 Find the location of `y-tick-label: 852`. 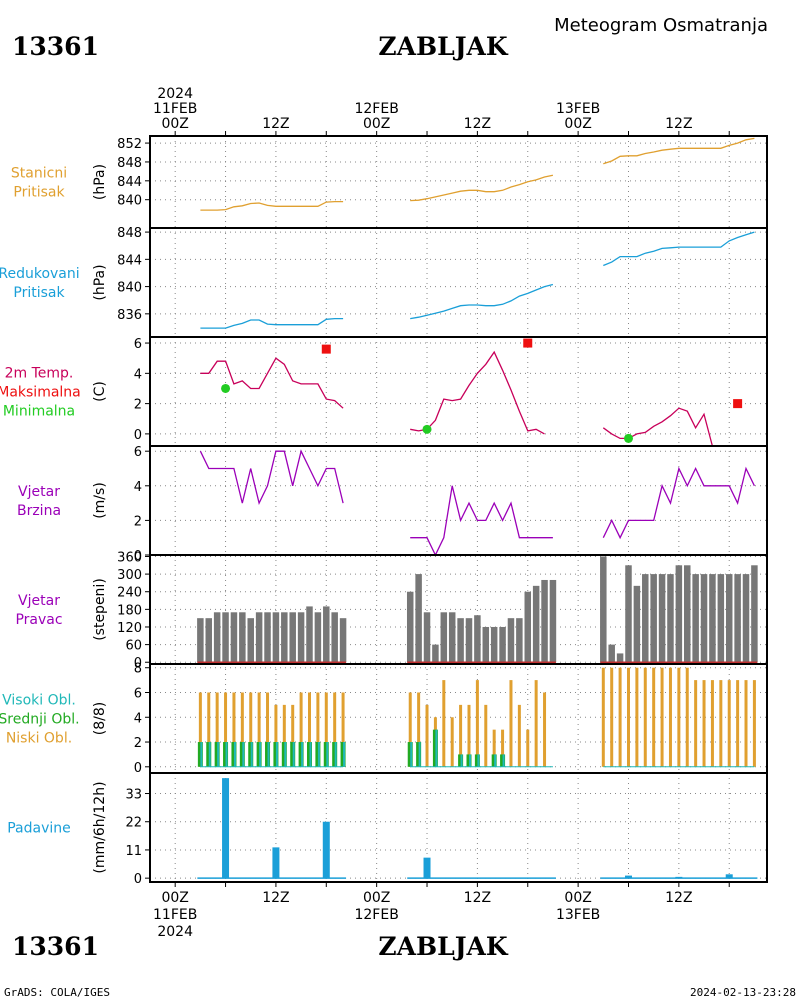

y-tick-label: 852 is located at coordinates (129, 144).